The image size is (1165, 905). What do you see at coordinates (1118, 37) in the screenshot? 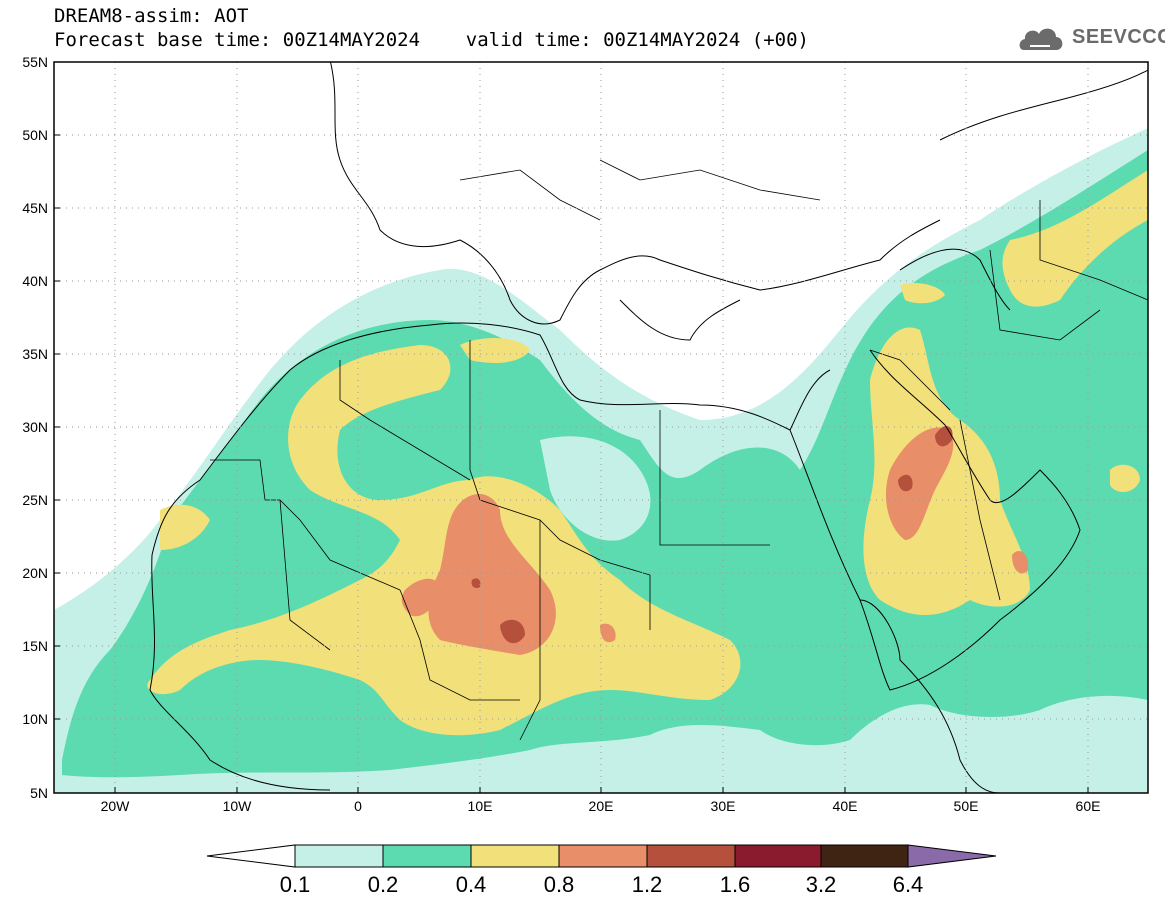
I see `seevccc-logo: SEEVCCC` at bounding box center [1118, 37].